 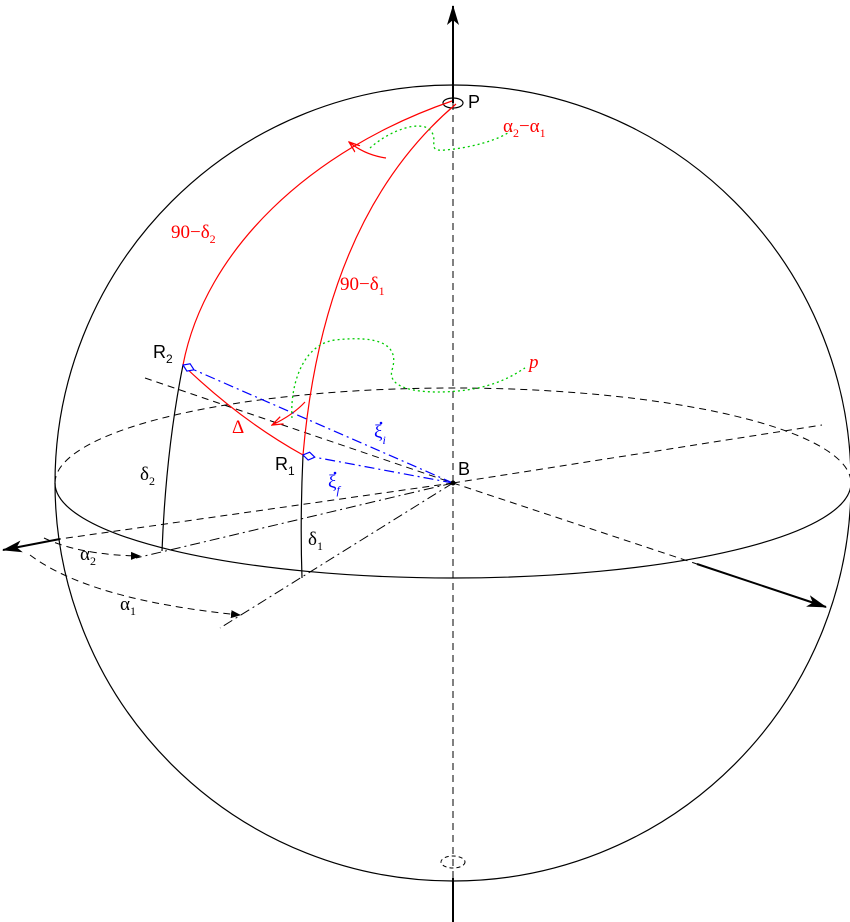 I want to click on xi-f-label: ξf, so click(x=334, y=484).